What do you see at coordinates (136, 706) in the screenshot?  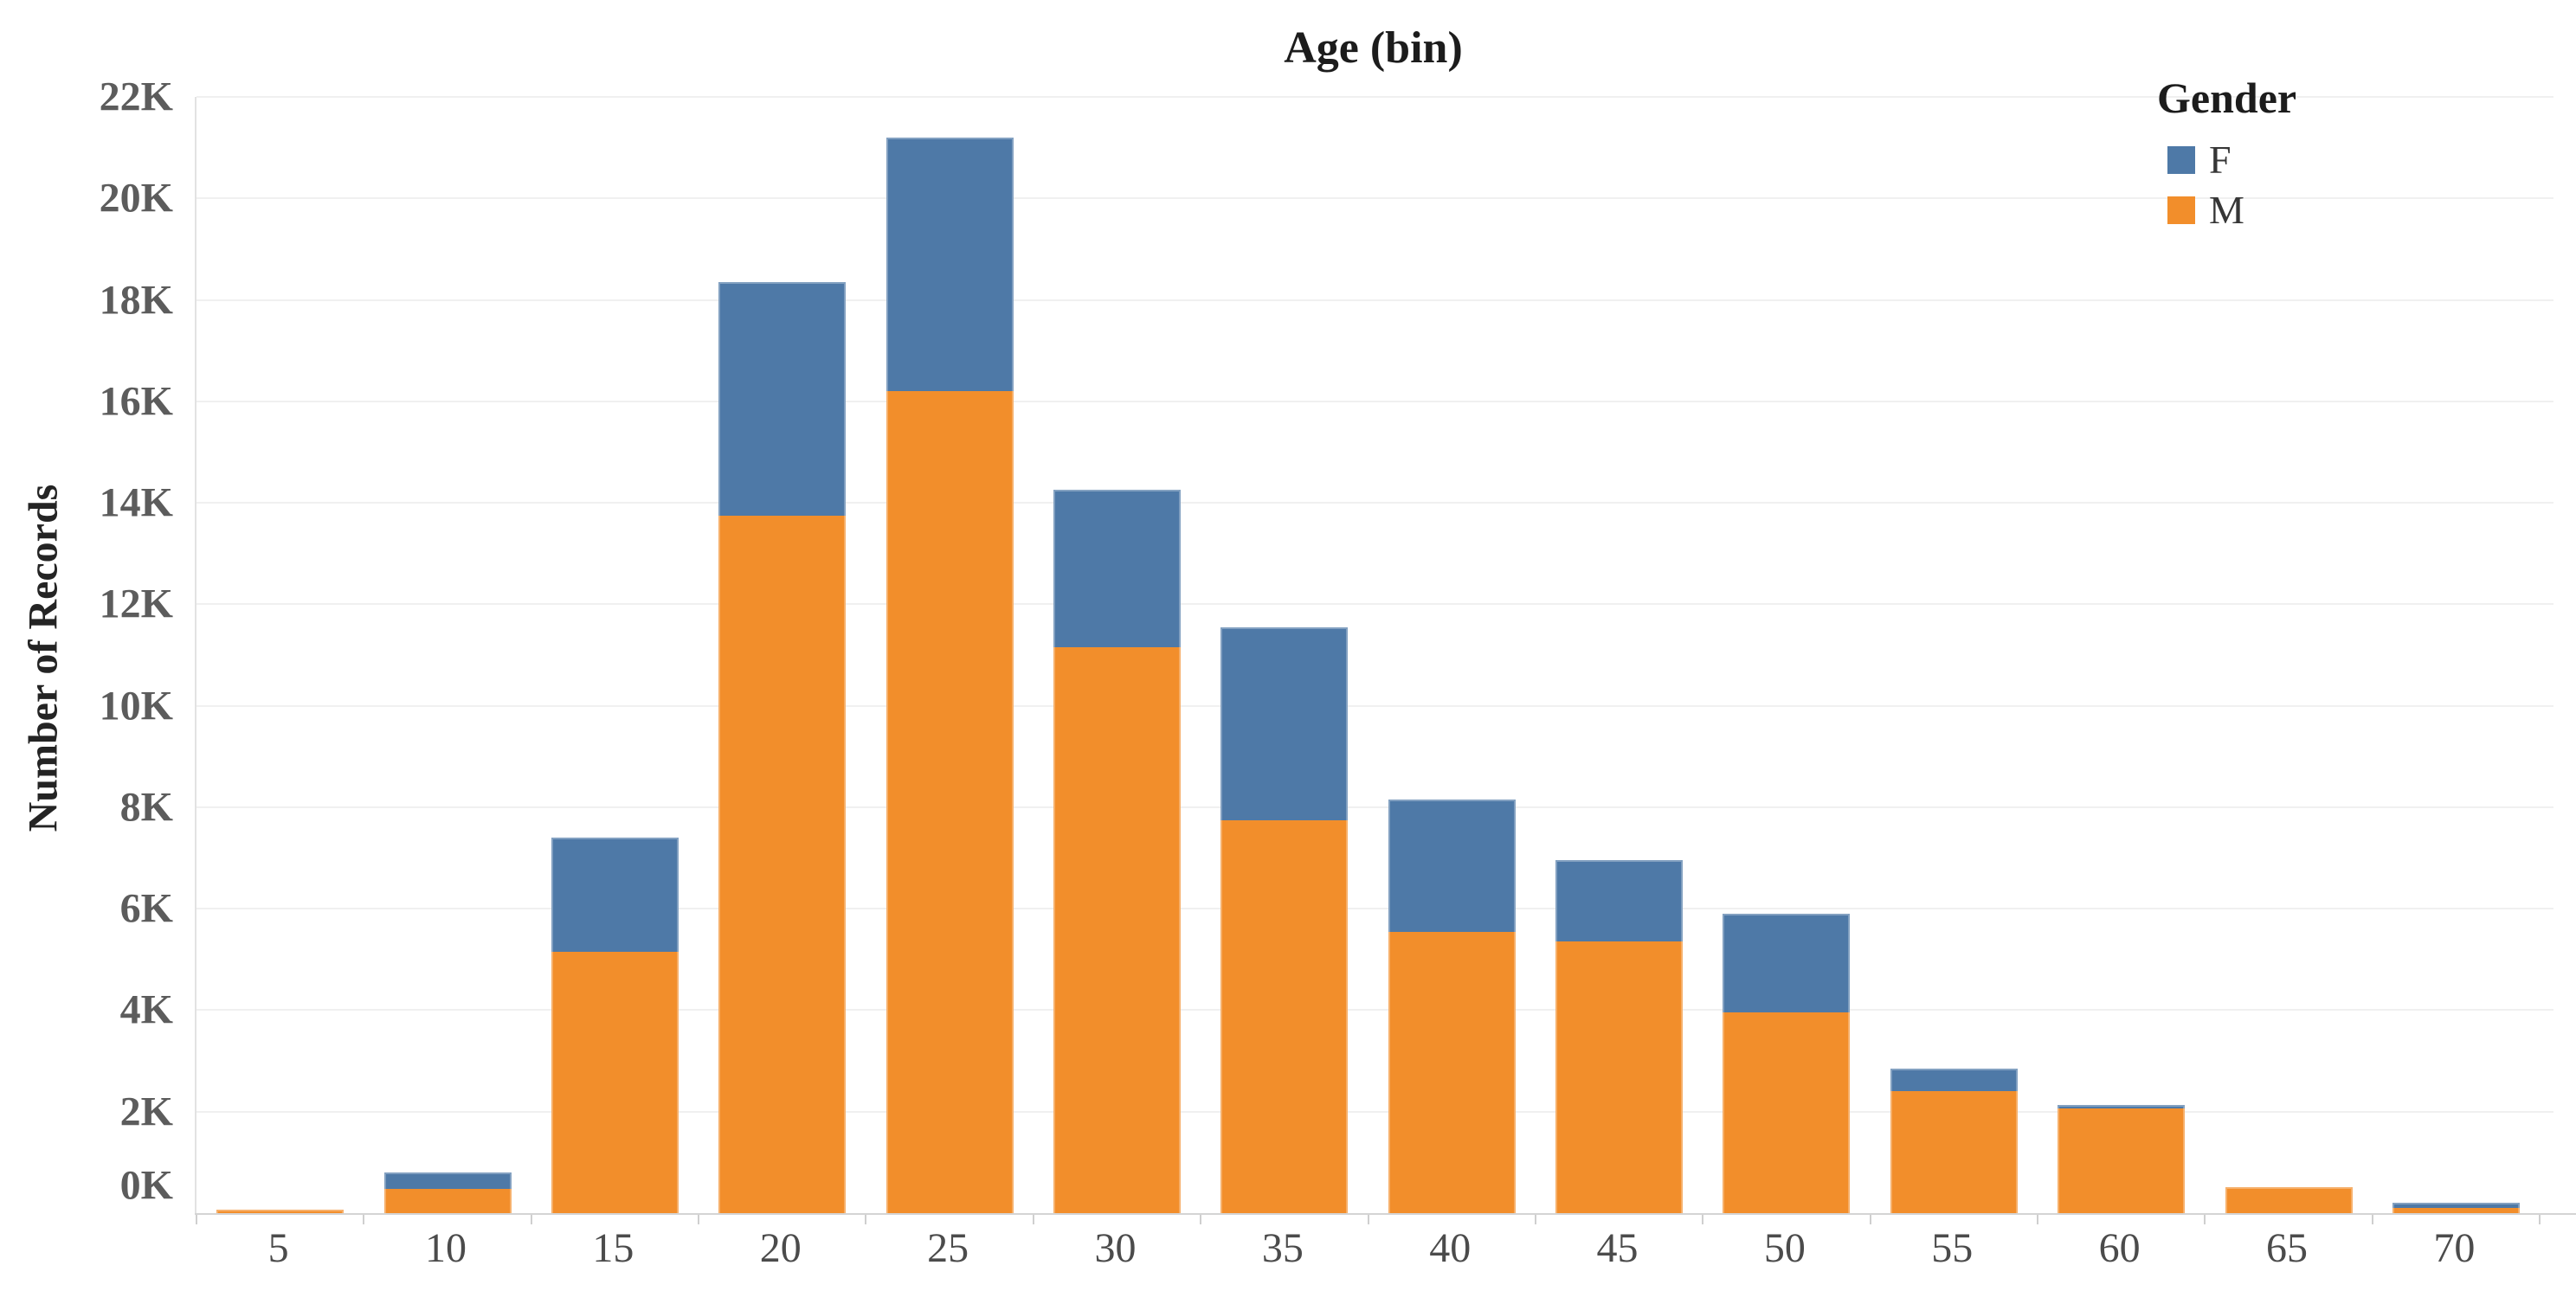 I see `y-tick-label-10K: 10K` at bounding box center [136, 706].